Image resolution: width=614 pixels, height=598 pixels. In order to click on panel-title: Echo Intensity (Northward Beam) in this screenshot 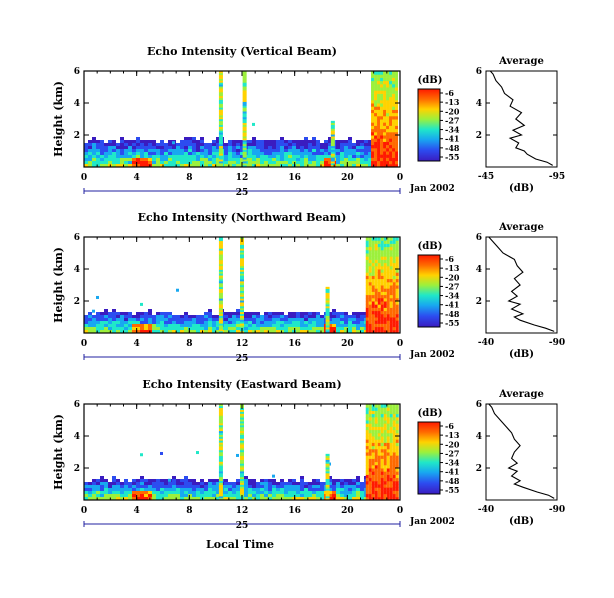, I will do `click(242, 217)`.